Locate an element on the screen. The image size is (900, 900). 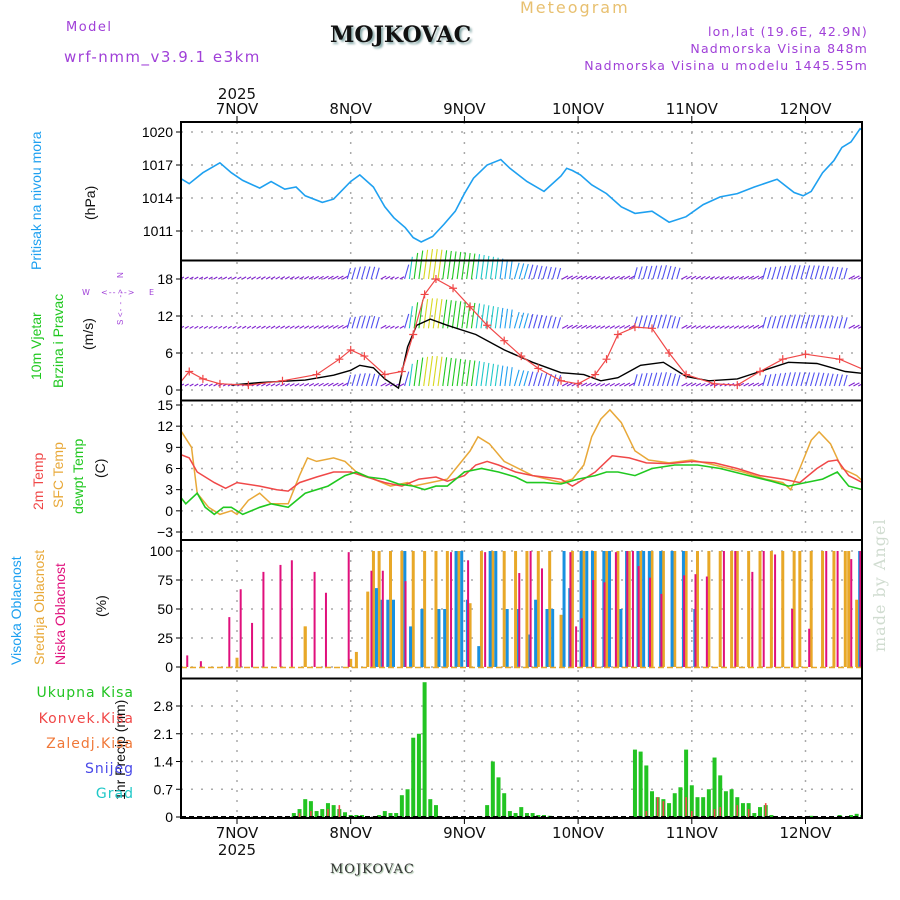
y-tick-label: 2.8 is located at coordinates (164, 706).